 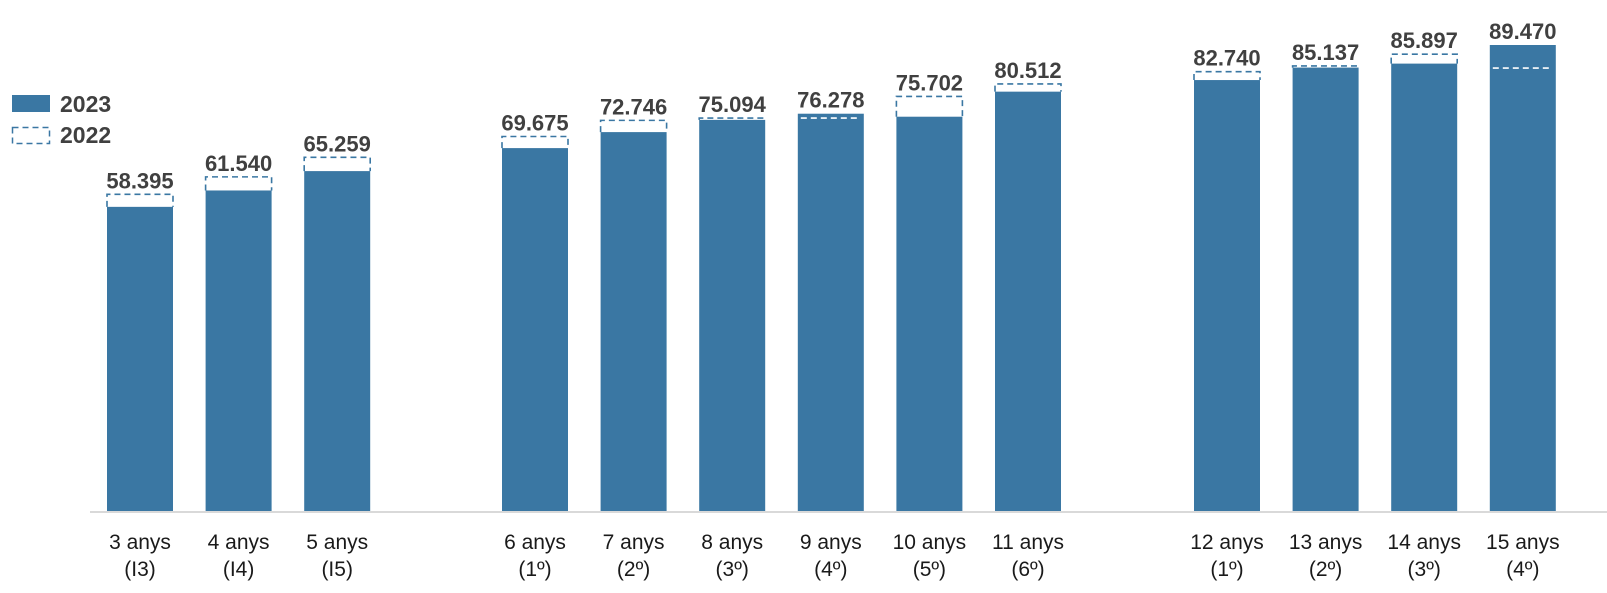 I want to click on category-sublabel: (I5), so click(x=337, y=569).